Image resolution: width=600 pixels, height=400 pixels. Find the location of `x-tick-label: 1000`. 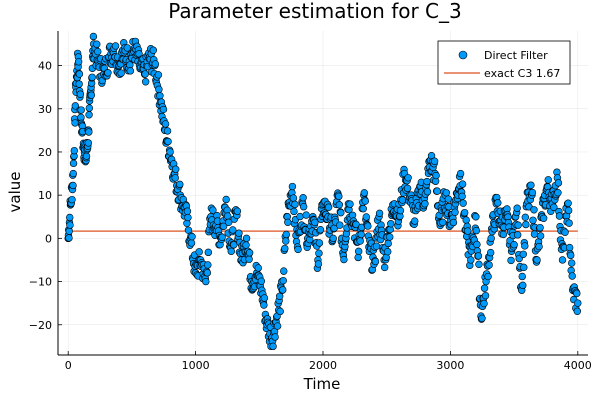

x-tick-label: 1000 is located at coordinates (196, 365).